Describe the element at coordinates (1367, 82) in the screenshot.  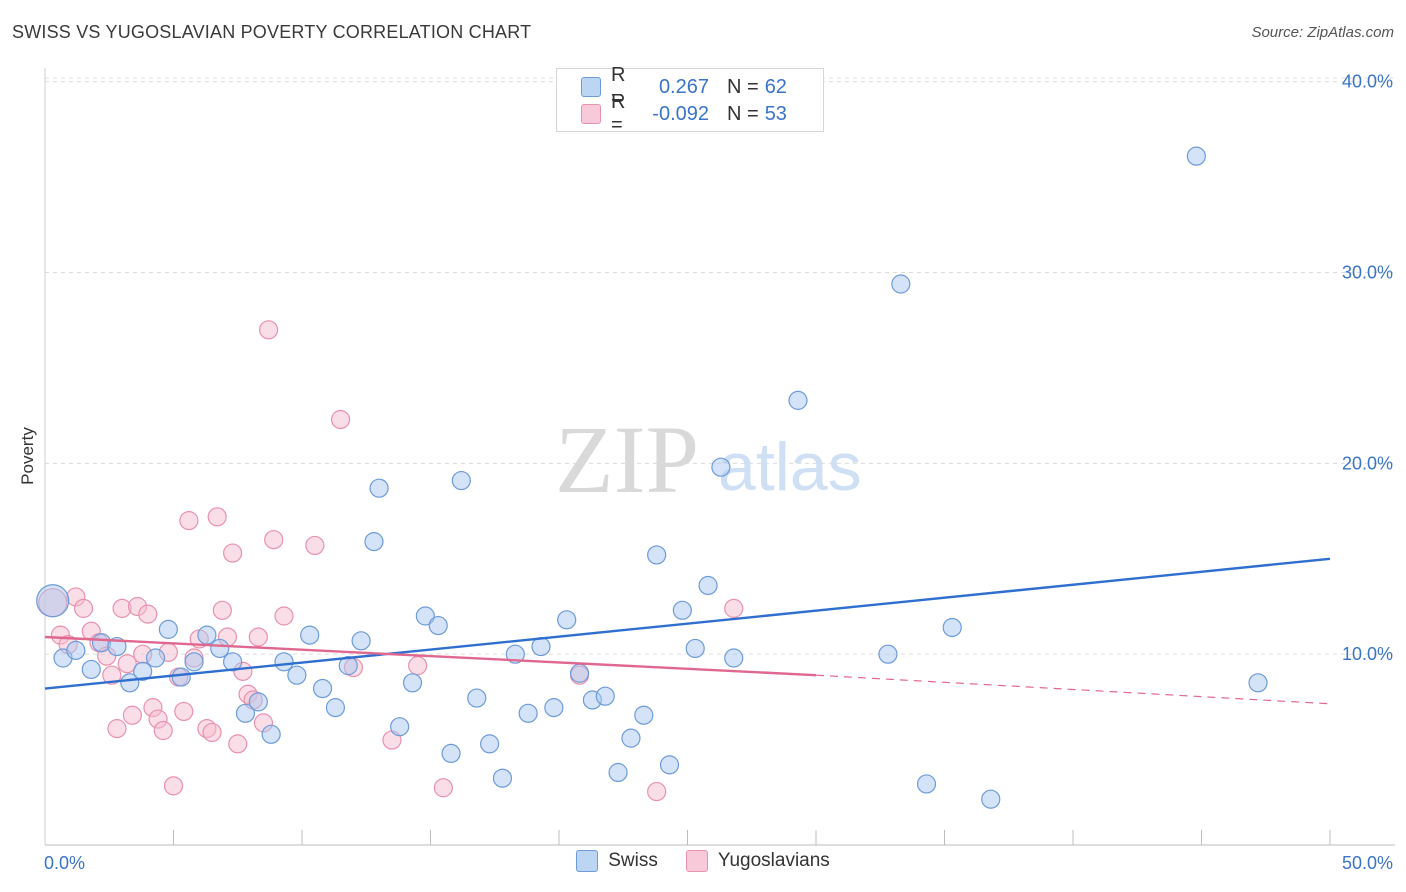
I see `y-tick-label: 40.0%` at that location.